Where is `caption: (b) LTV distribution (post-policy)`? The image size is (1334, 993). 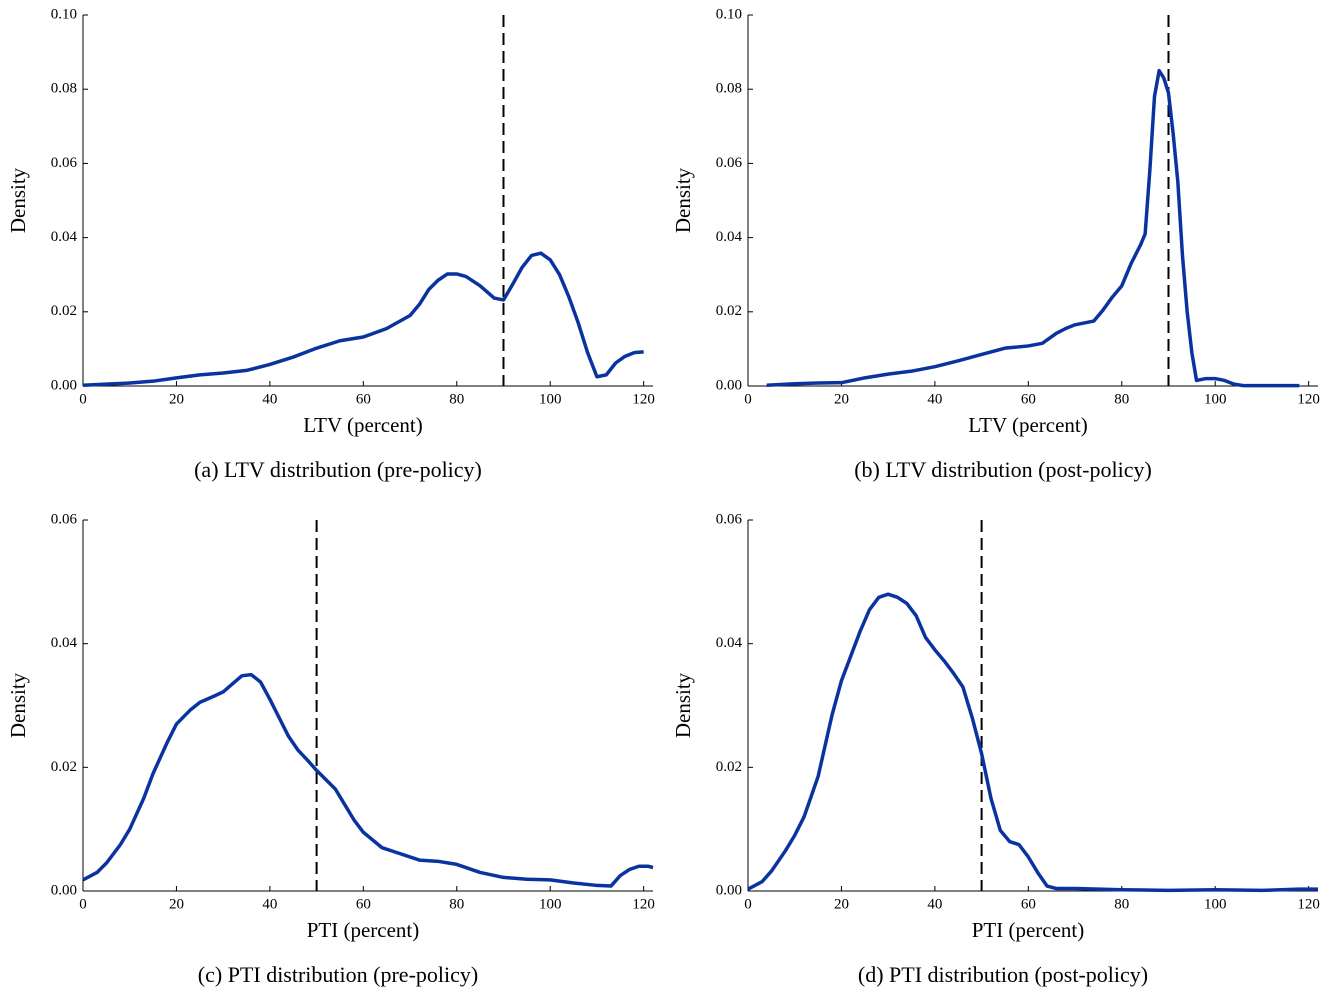 caption: (b) LTV distribution (post-policy) is located at coordinates (1003, 469).